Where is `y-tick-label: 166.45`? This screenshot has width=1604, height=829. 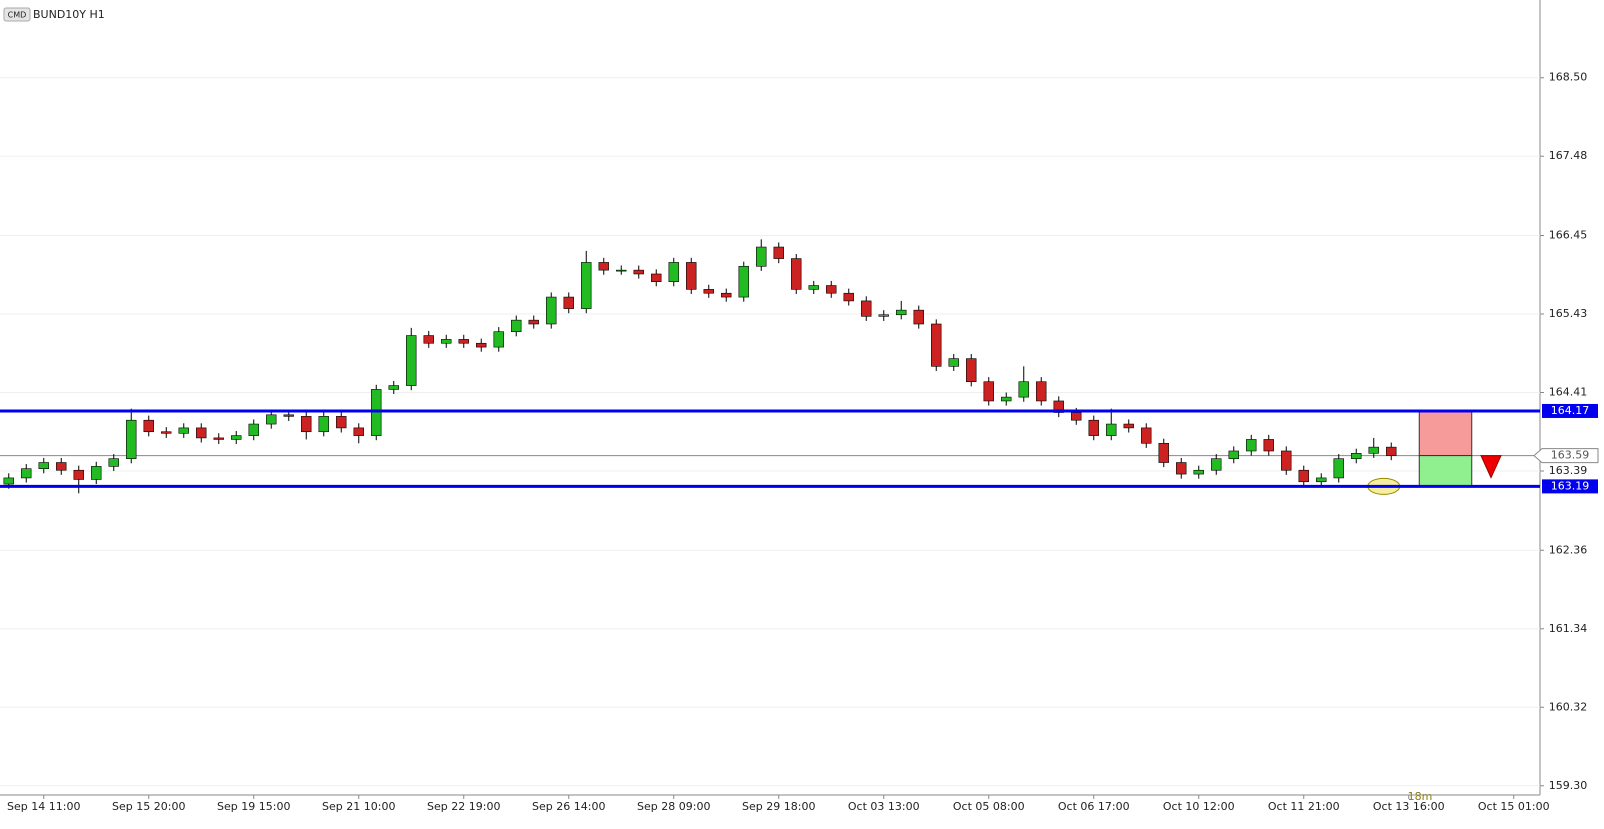 y-tick-label: 166.45 is located at coordinates (1568, 234).